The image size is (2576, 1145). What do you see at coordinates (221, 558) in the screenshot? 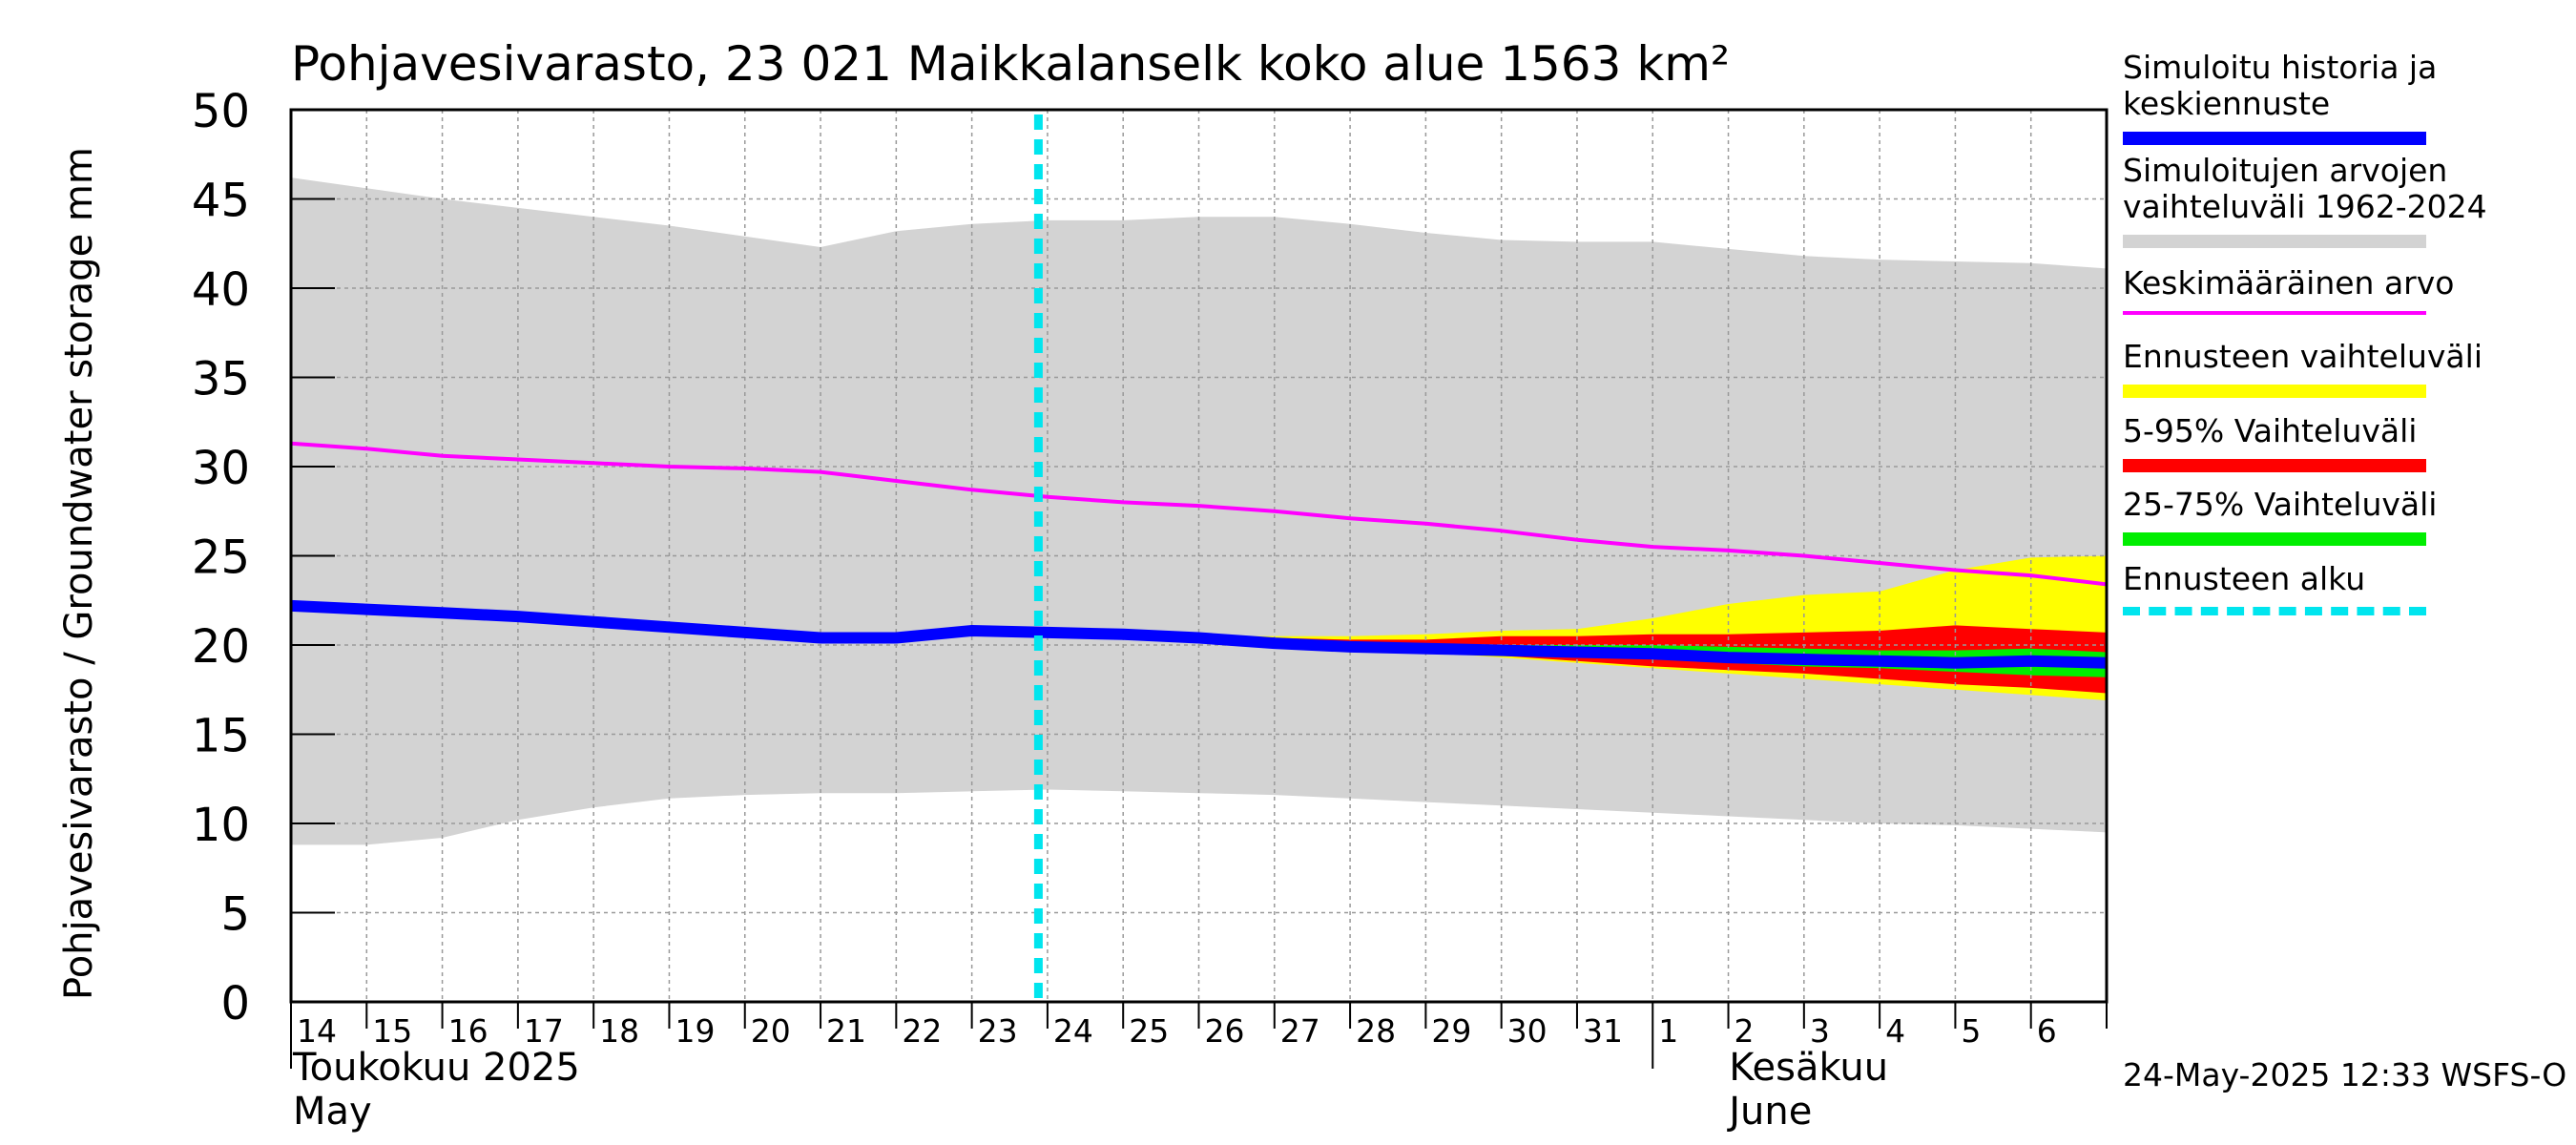
I see `y-tick-label: 25` at bounding box center [221, 558].